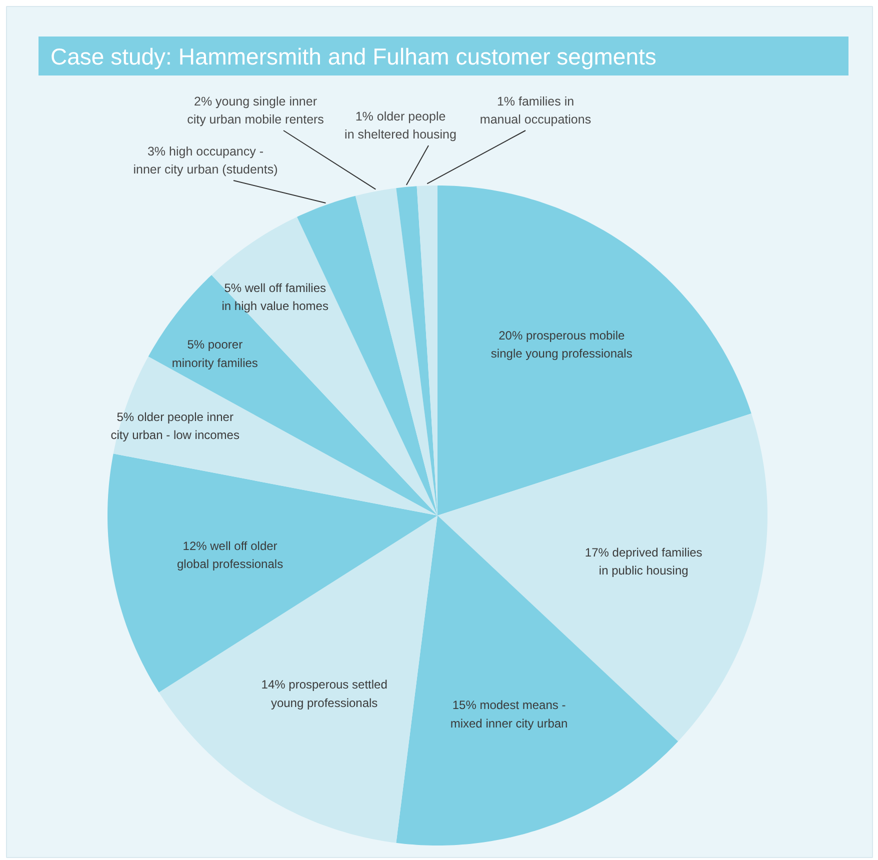 The width and height of the screenshot is (878, 860). What do you see at coordinates (255, 110) in the screenshot?
I see `slice-label: 2% young single inner city urban mobile renters` at bounding box center [255, 110].